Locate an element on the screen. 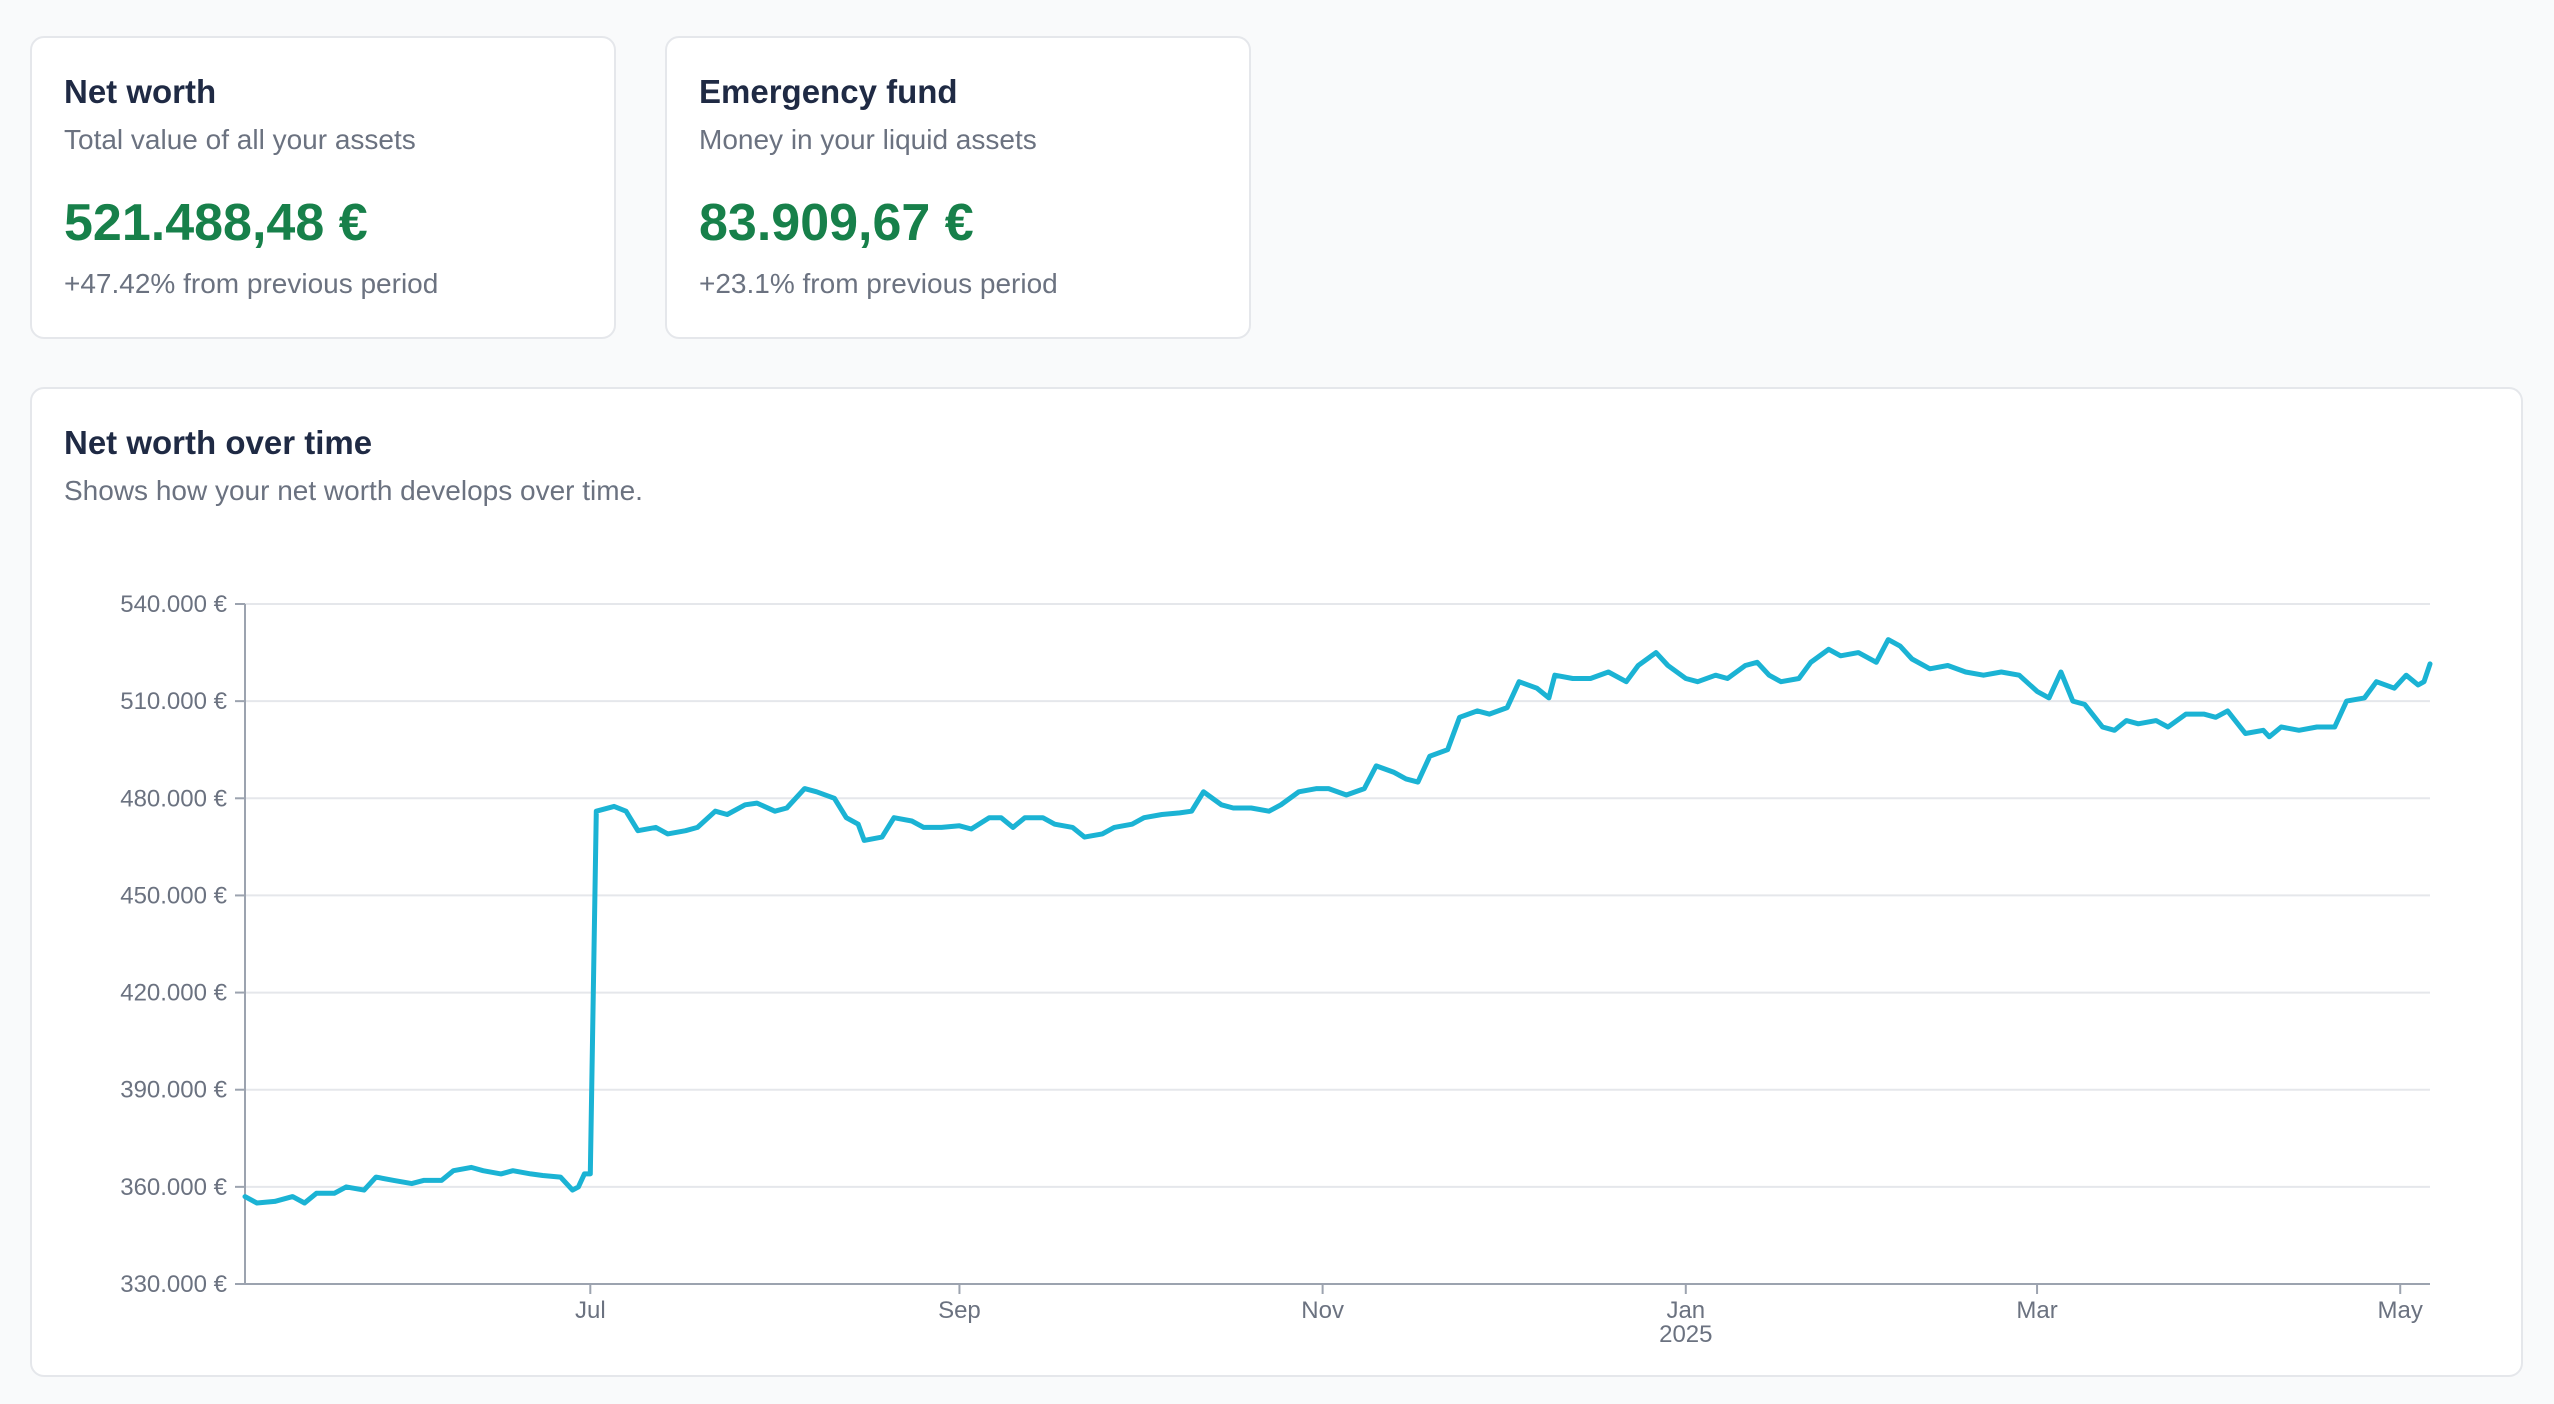  y-tick-label: 420.000 € is located at coordinates (173, 993).